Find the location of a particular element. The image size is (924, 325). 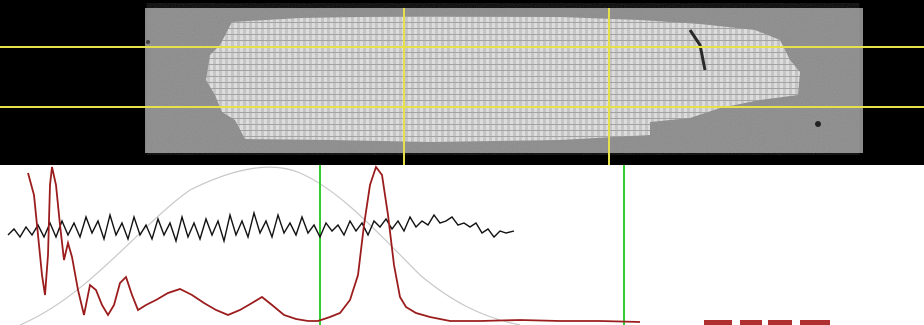

cell-edge is located at coordinates (697, 50).